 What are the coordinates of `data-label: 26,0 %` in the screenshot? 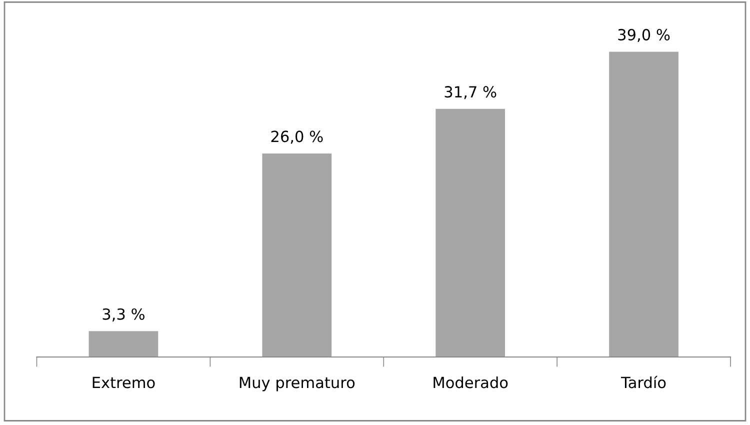 It's located at (297, 137).